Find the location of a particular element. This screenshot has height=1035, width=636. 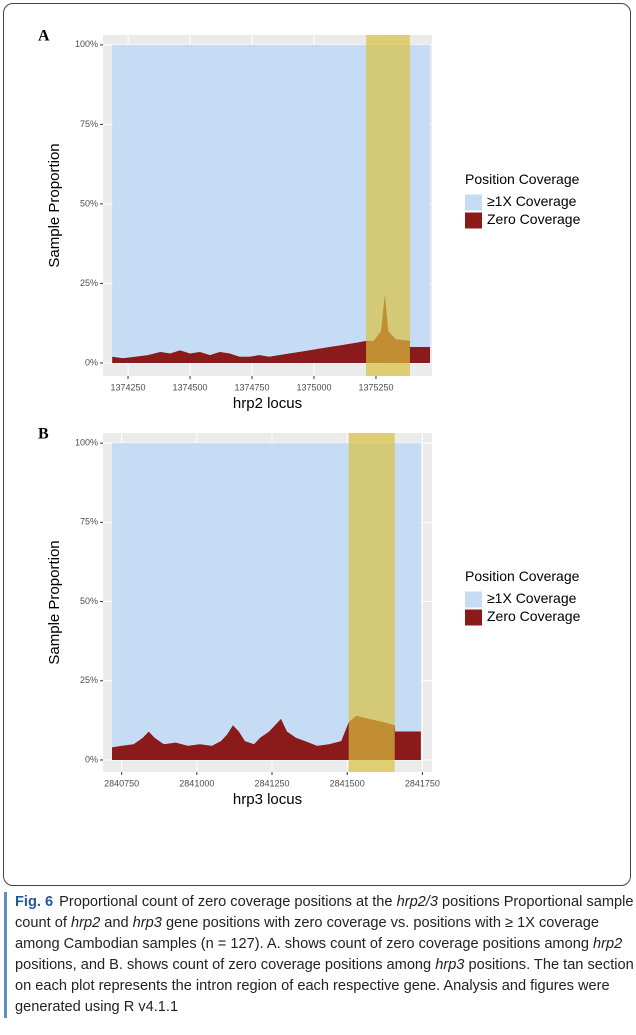

x-tick-label: 2841000 is located at coordinates (196, 783).